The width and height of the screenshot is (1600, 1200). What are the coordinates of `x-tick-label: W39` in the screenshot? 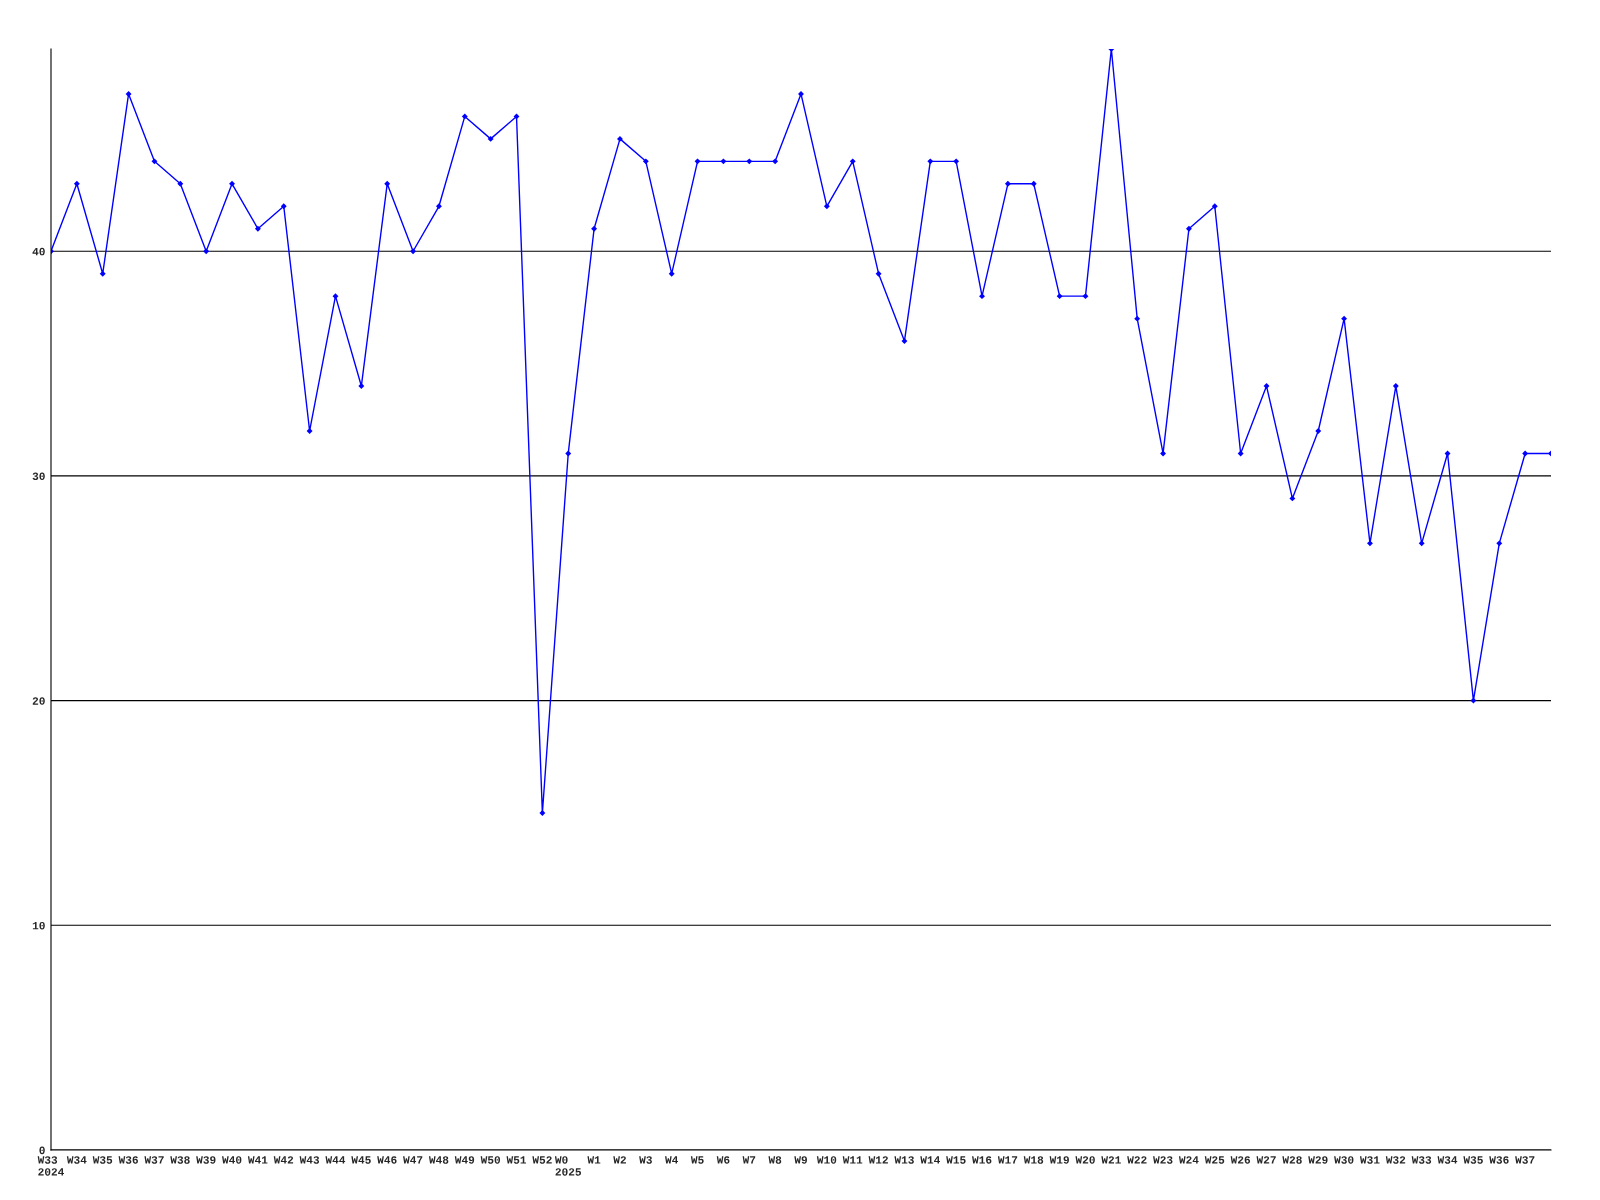 It's located at (206, 1160).